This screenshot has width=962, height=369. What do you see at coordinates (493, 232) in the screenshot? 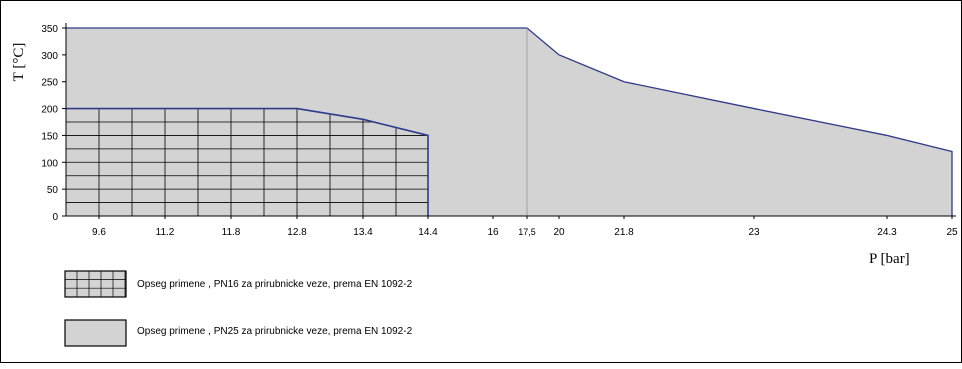
I see `x-tick-label: 16` at bounding box center [493, 232].